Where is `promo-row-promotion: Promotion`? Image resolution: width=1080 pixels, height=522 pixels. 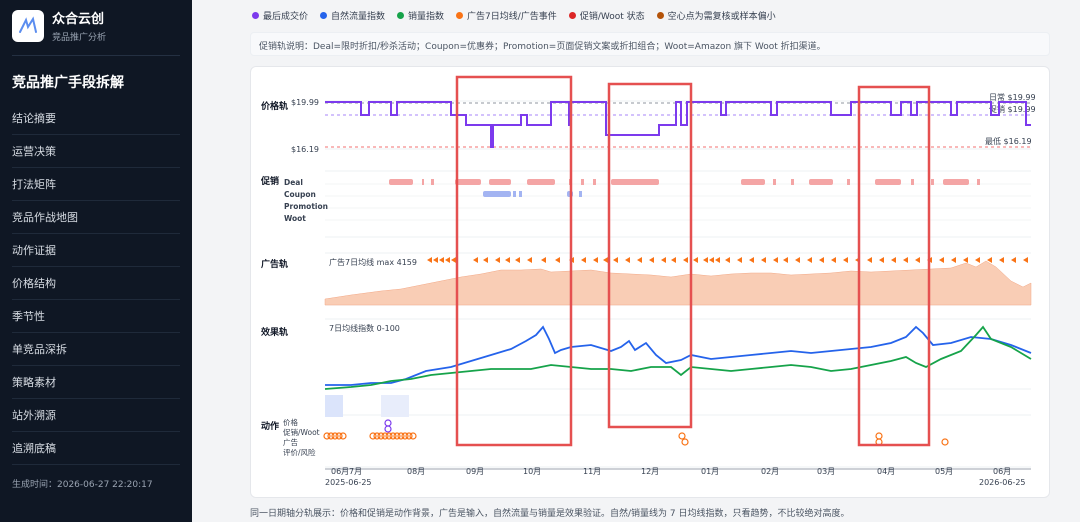
promo-row-promotion: Promotion is located at coordinates (306, 206).